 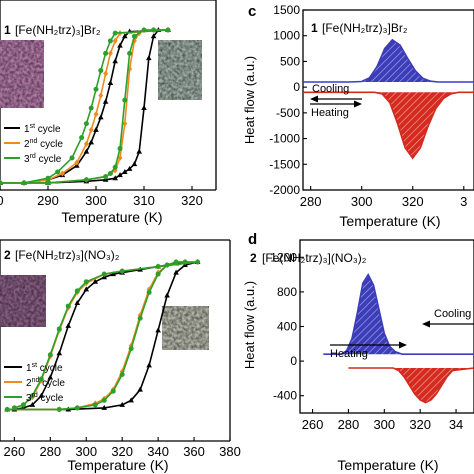 I want to click on panel-c-ytick-label: 1500, so click(x=286, y=10).